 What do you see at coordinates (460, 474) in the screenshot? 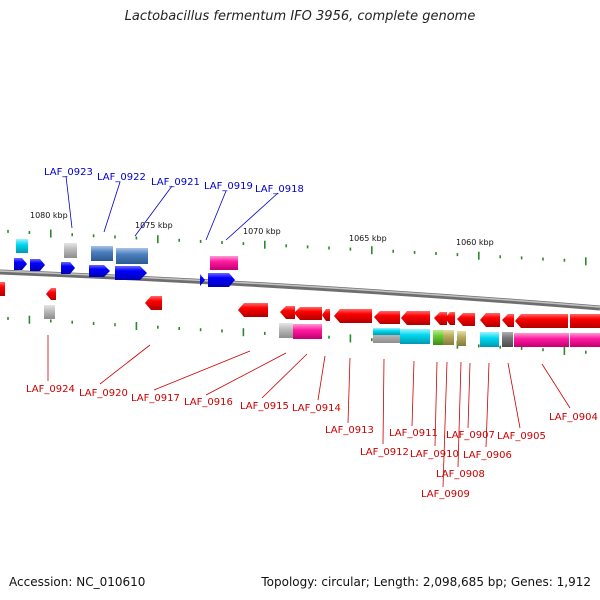
I see `label-laf-0908: LAF_0908` at bounding box center [460, 474].